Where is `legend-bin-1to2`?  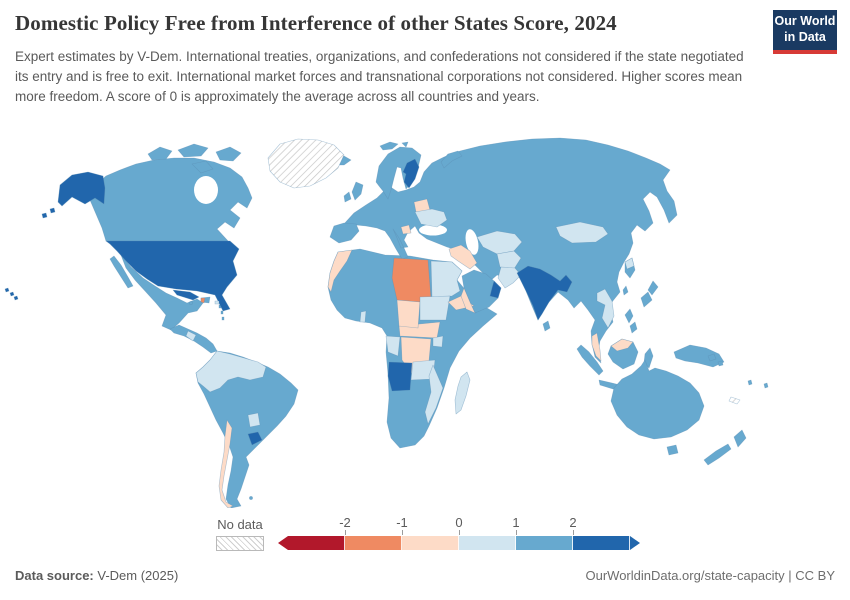
legend-bin-1to2 is located at coordinates (544, 543).